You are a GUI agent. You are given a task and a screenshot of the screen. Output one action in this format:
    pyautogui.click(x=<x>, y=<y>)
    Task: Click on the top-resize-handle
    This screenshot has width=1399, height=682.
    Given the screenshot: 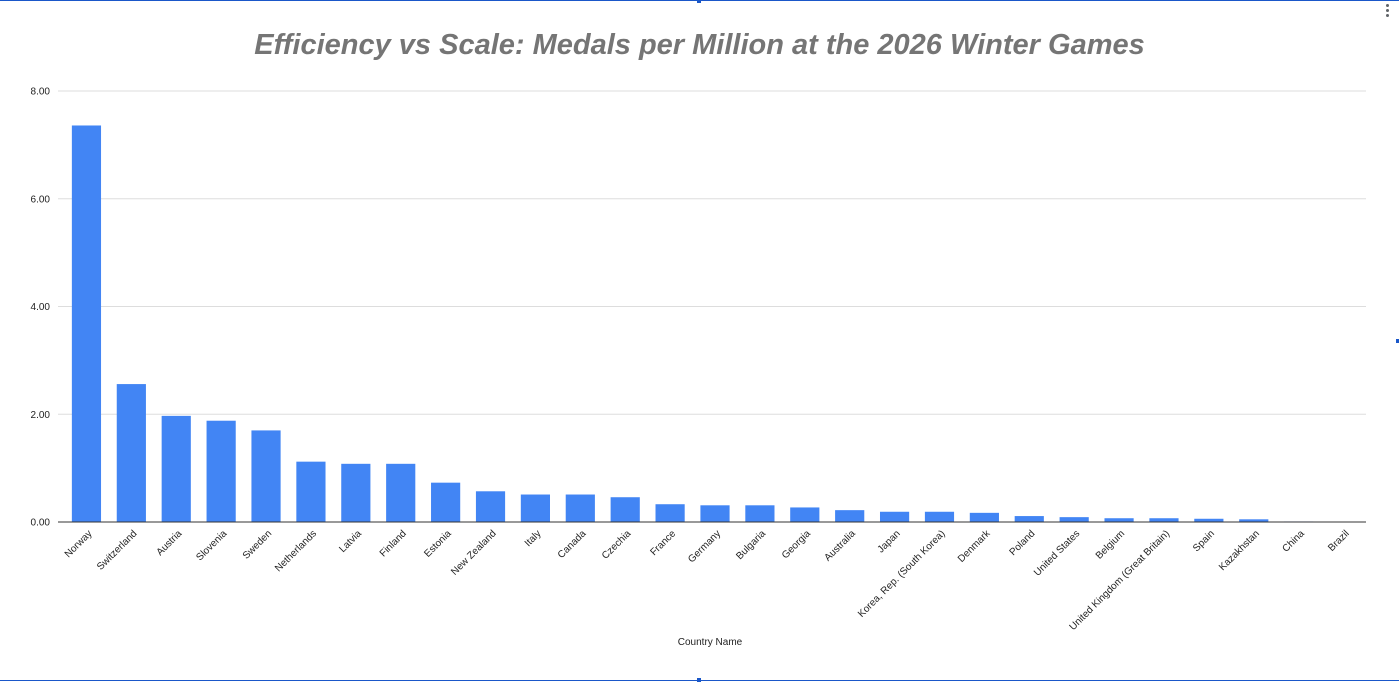 What is the action you would take?
    pyautogui.click(x=699, y=1)
    